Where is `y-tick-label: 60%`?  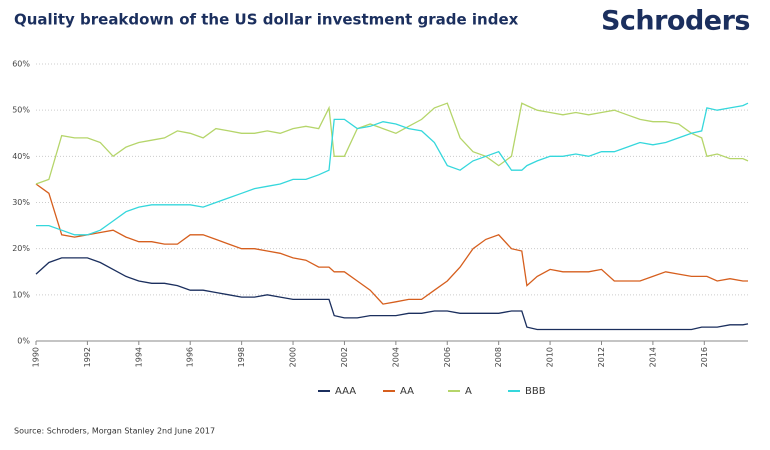
y-tick-label: 60% is located at coordinates (21, 64).